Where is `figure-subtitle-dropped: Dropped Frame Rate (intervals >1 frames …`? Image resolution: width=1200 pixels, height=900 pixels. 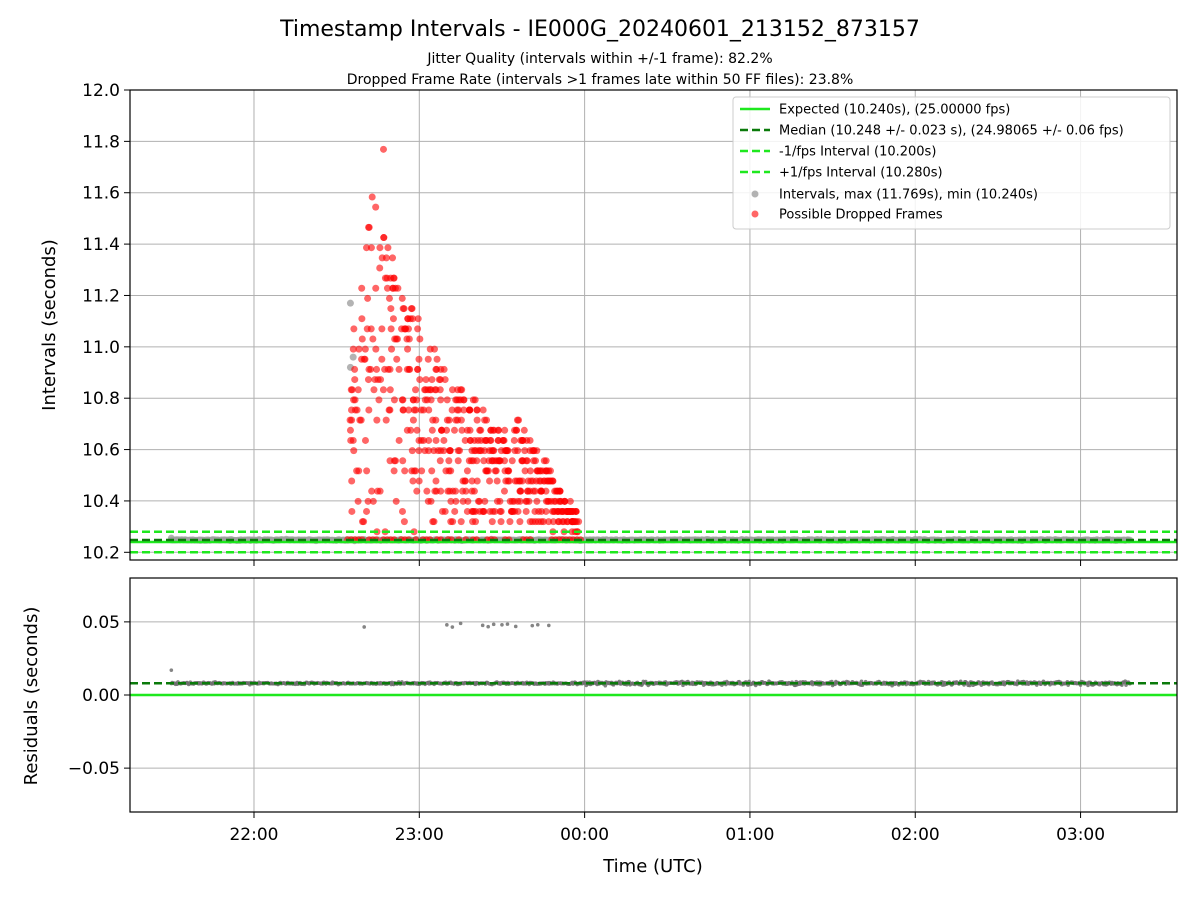
figure-subtitle-dropped: Dropped Frame Rate (intervals >1 frames … is located at coordinates (600, 80).